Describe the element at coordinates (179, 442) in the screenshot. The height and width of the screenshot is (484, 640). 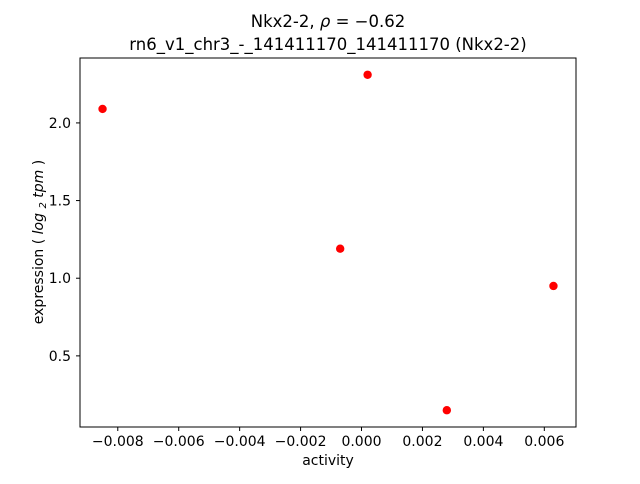
I see `x-tick-label: −0.006` at that location.